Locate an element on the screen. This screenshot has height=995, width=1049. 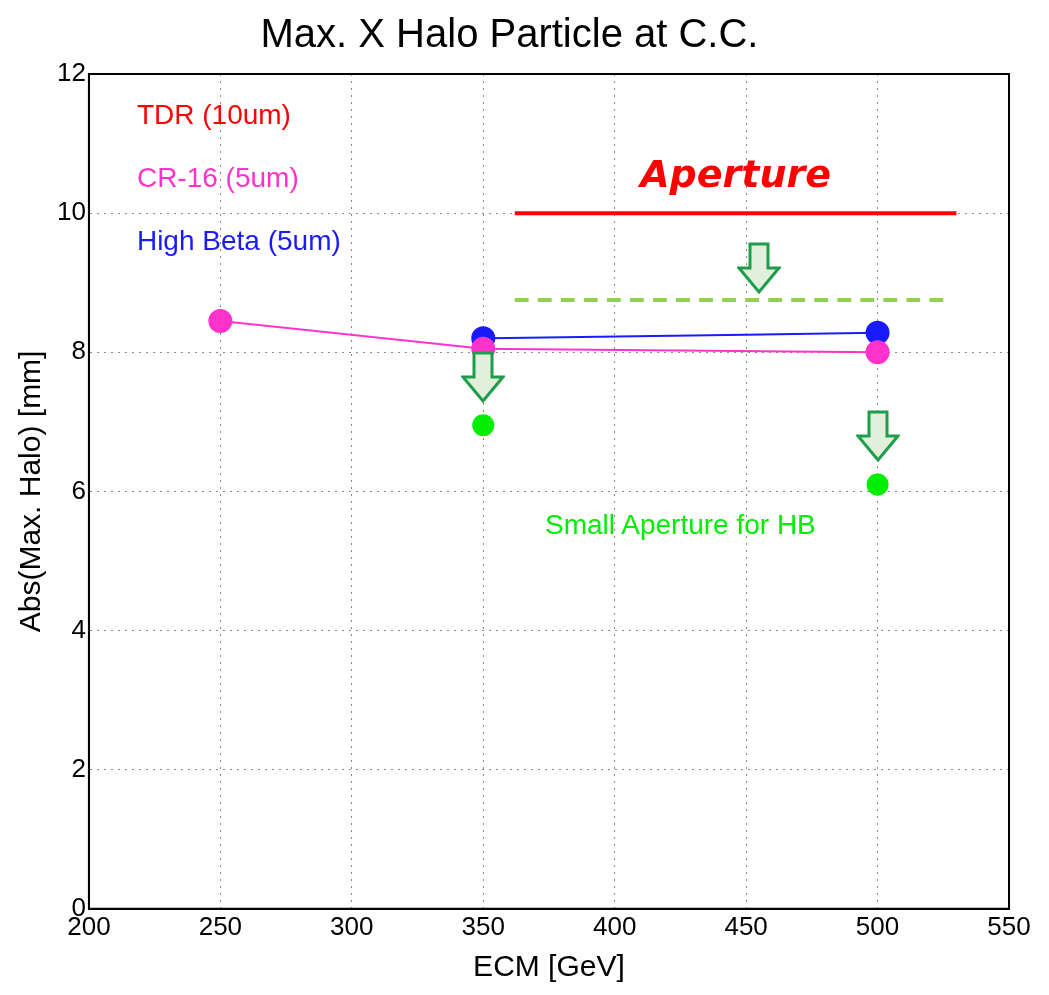
series-label: Aperture is located at coordinates (734, 174).